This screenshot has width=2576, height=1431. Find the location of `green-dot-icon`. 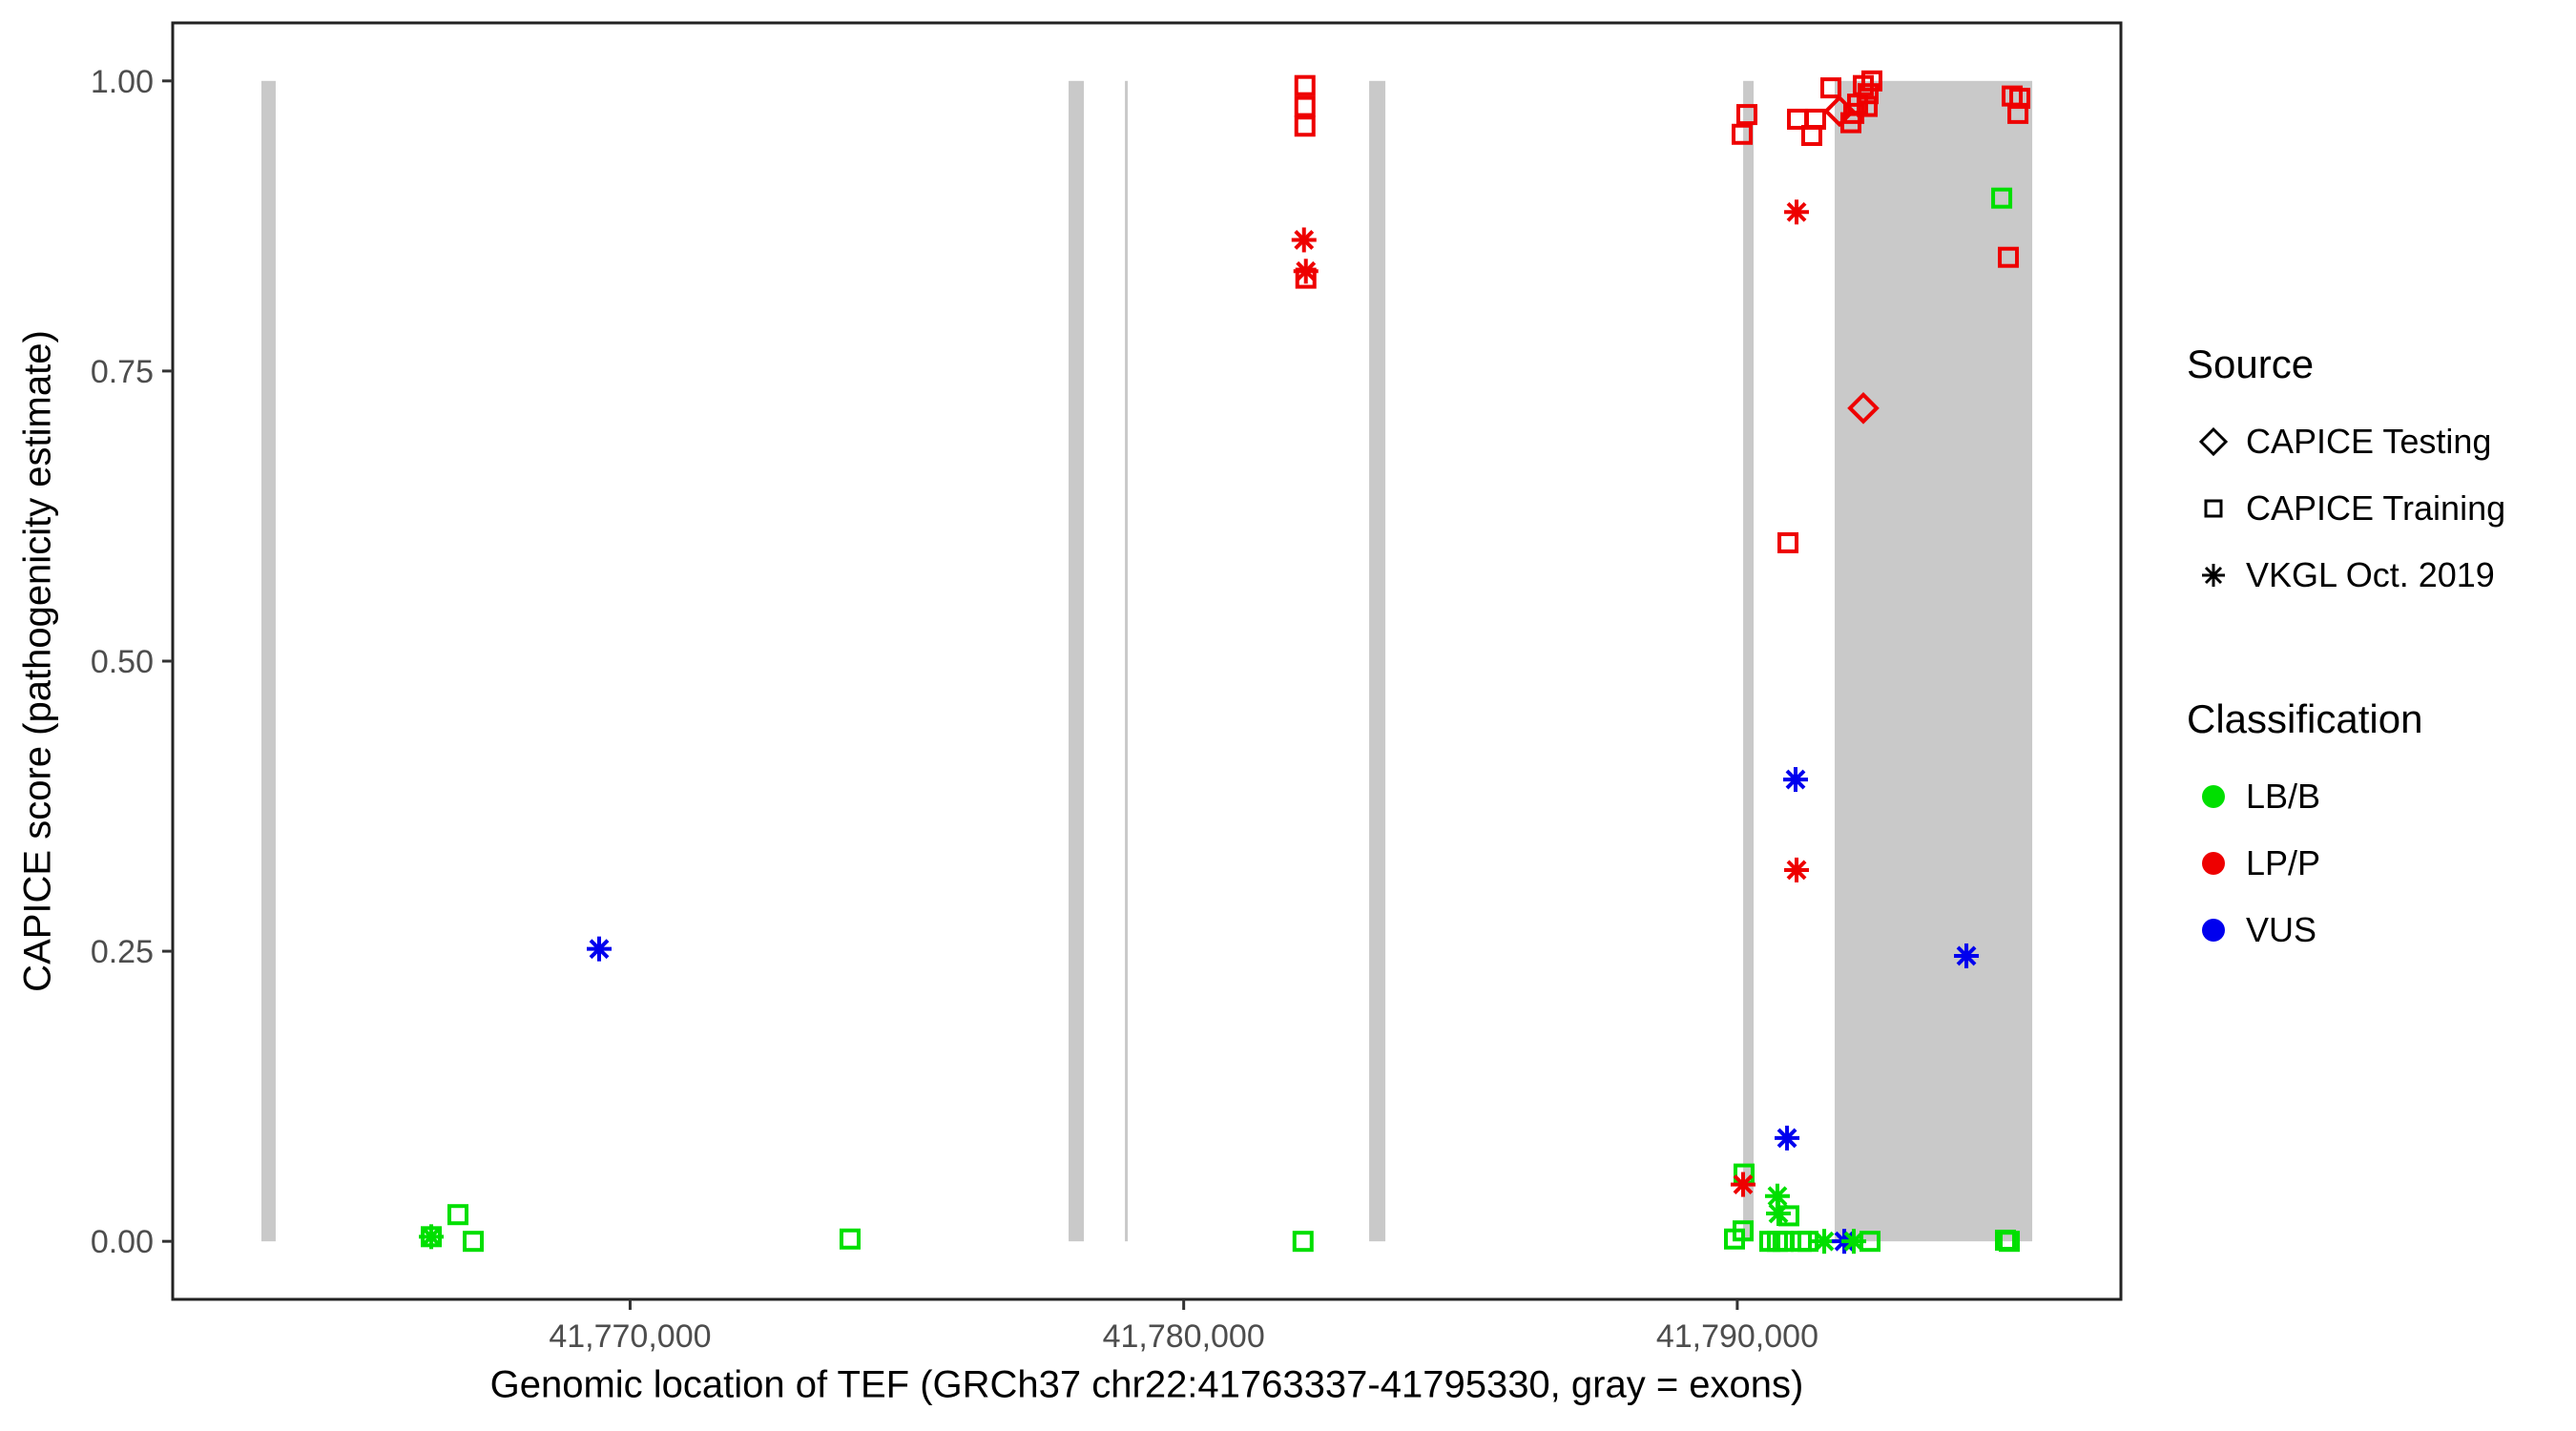

green-dot-icon is located at coordinates (2213, 796).